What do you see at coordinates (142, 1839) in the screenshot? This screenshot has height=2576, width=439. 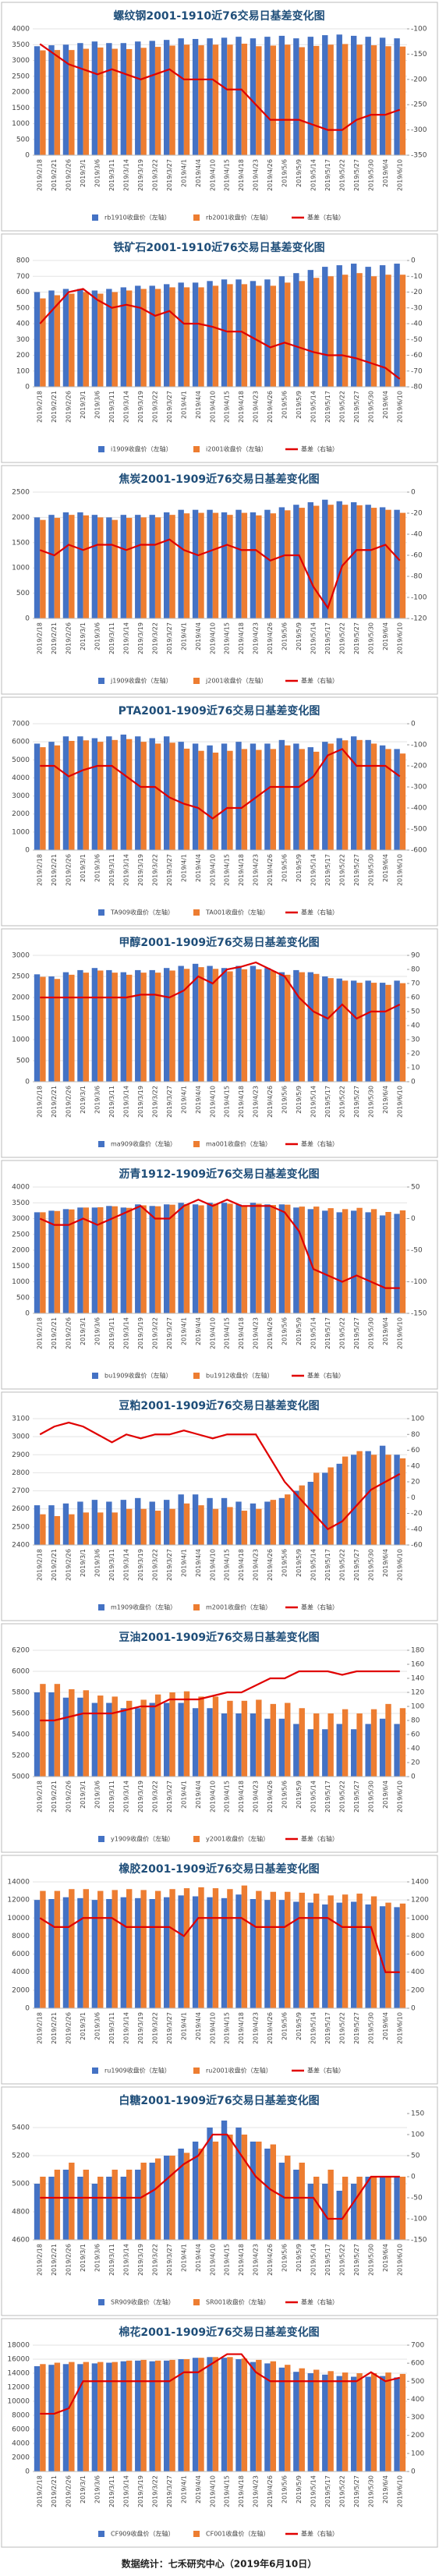 I see `legend-label: y1909收盘价（左轴）` at bounding box center [142, 1839].